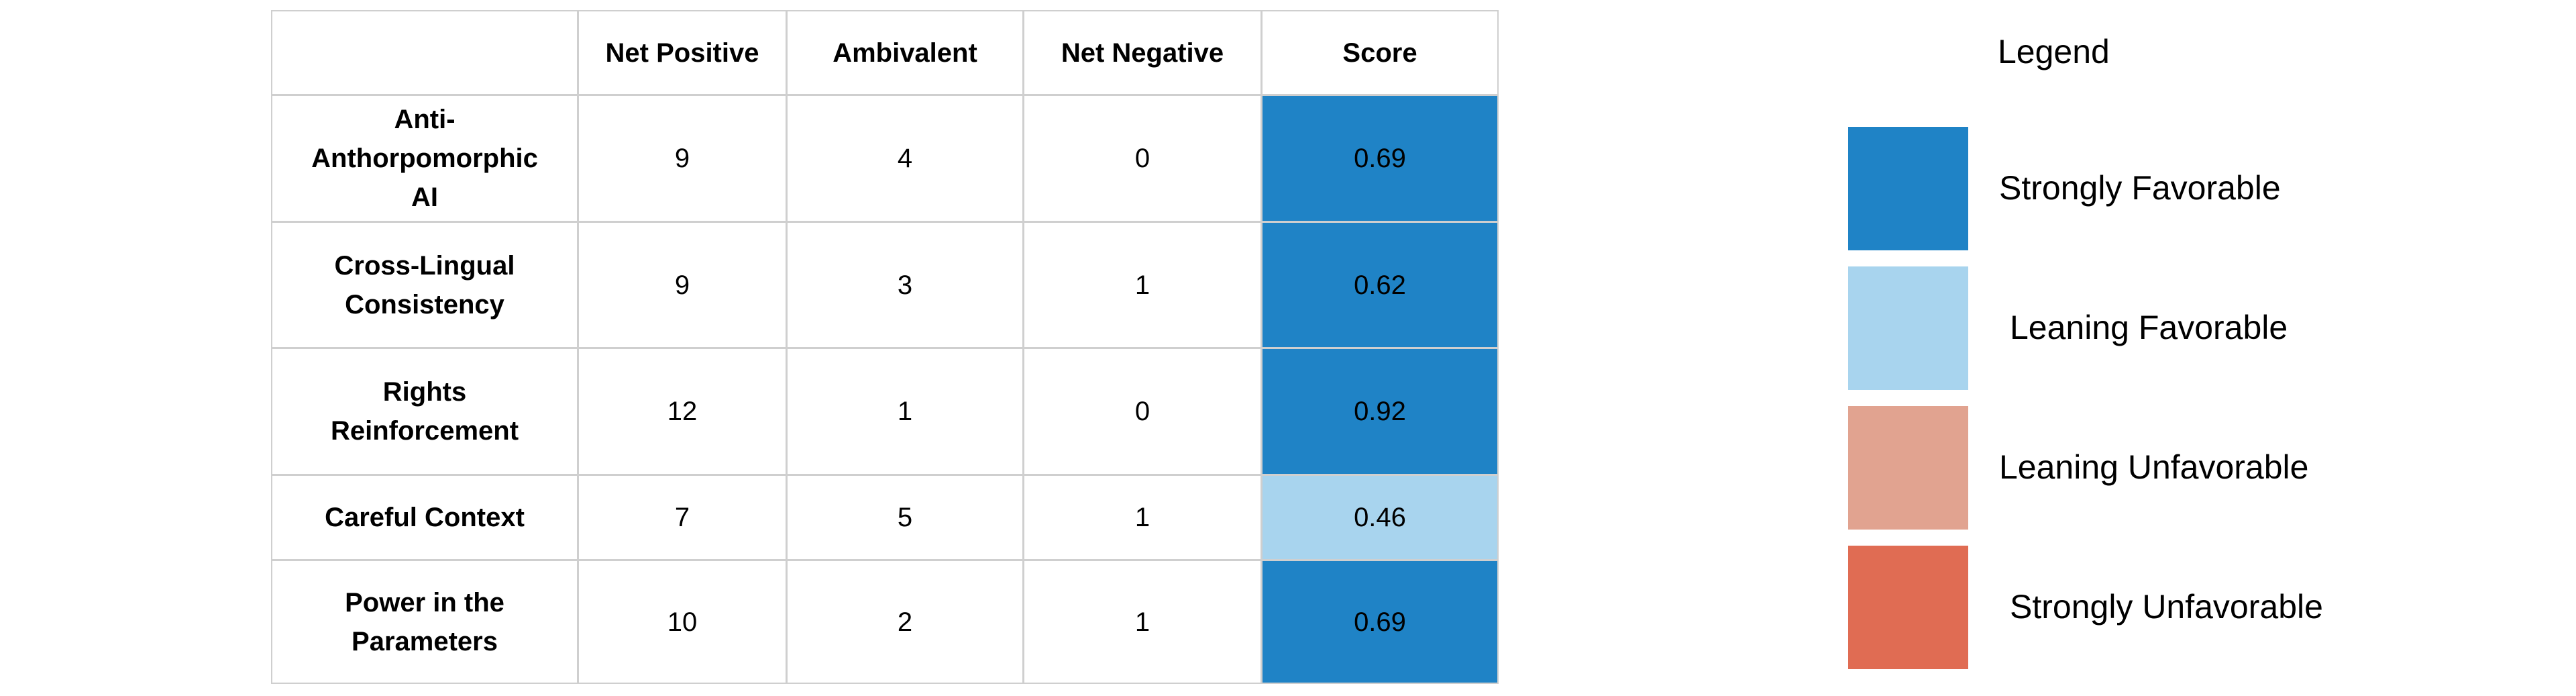  Describe the element at coordinates (2154, 467) in the screenshot. I see `legend-label: Leaning Unfavorable` at that location.